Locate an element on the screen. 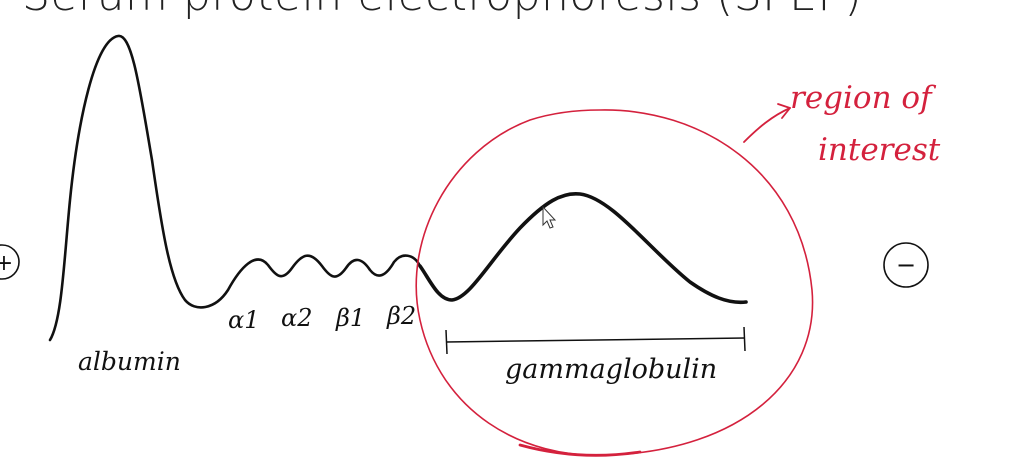 This screenshot has width=1029, height=469. positive-electrode-label: + is located at coordinates (6, 263).